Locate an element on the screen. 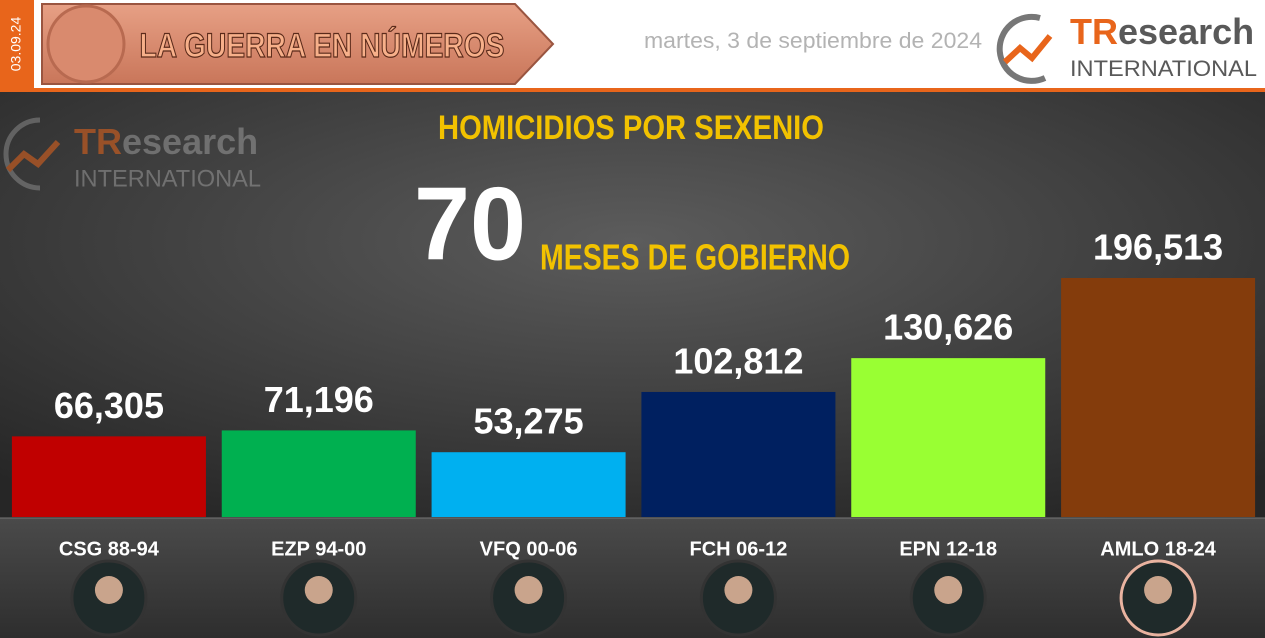 The height and width of the screenshot is (638, 1265). logo-brand: TResearch is located at coordinates (1162, 31).